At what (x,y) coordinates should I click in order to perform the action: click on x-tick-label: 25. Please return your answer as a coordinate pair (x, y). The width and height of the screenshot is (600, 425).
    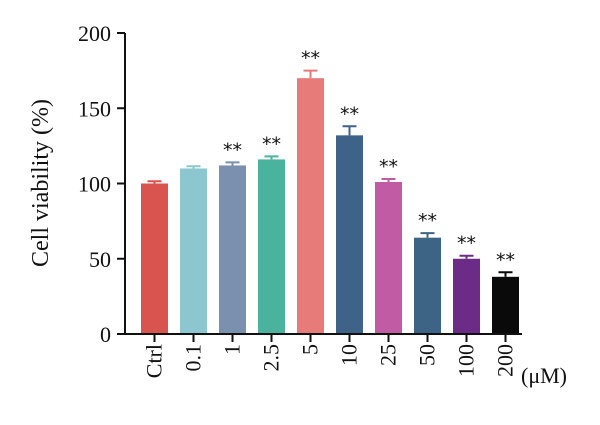
    Looking at the image, I should click on (388, 355).